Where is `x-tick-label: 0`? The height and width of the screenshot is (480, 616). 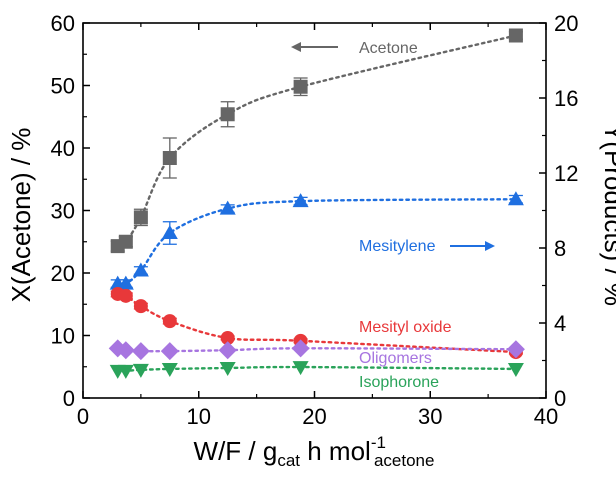
x-tick-label: 0 is located at coordinates (83, 416).